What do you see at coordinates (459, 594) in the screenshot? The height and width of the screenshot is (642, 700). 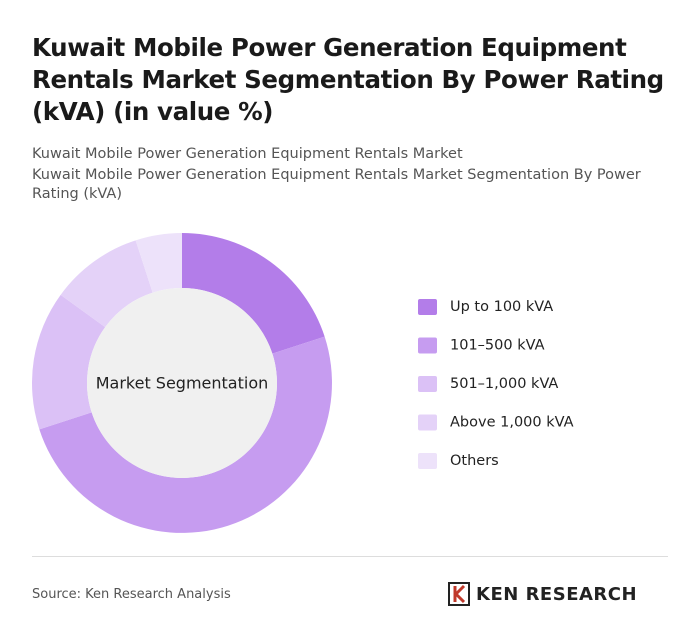 I see `brand-logo` at bounding box center [459, 594].